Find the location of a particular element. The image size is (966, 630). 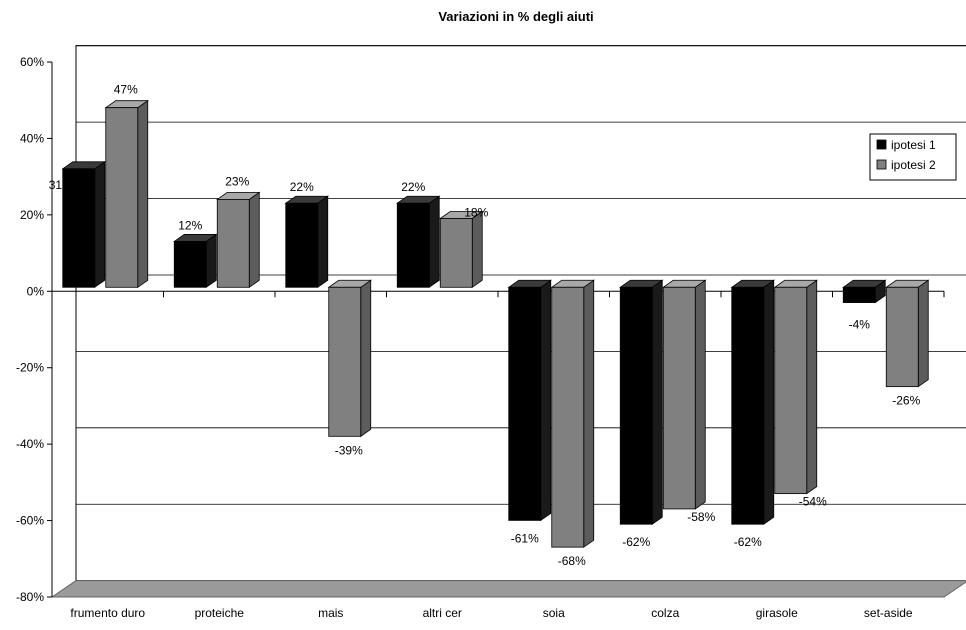

legend: ipotesi 1 ipotesi 2 is located at coordinates (913, 157).